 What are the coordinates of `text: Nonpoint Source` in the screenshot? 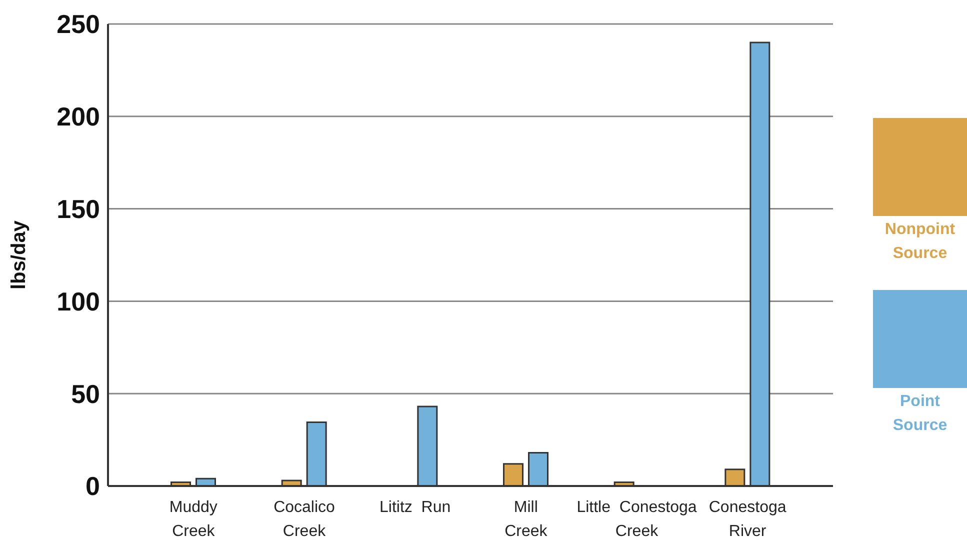 It's located at (920, 242).